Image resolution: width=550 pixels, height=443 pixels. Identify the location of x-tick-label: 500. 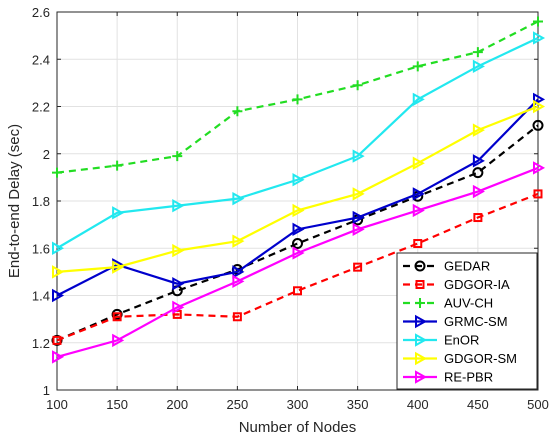
(538, 404).